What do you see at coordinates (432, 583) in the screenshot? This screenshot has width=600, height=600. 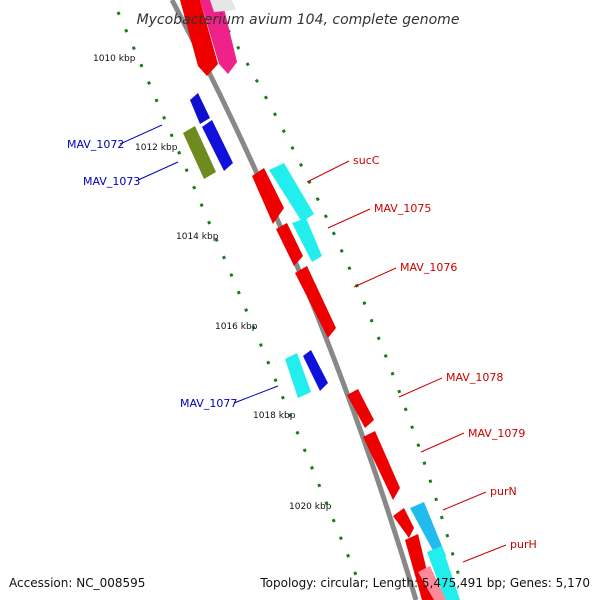 I see `gene-arrow-pur-h-pink` at bounding box center [432, 583].